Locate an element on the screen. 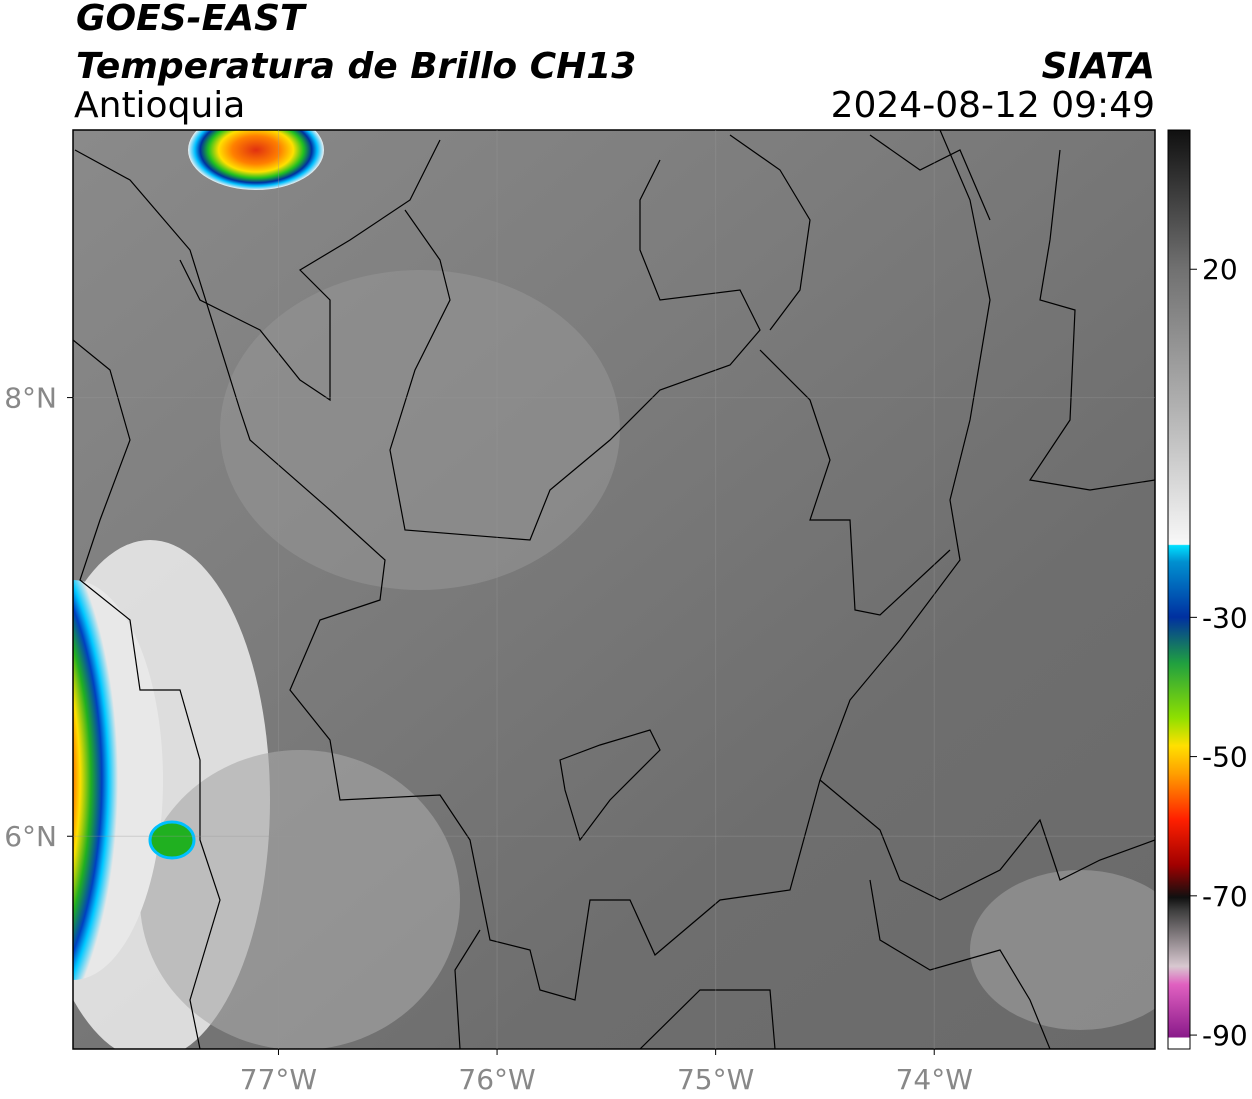 The width and height of the screenshot is (1252, 1099). source: SIATA is located at coordinates (1098, 66).